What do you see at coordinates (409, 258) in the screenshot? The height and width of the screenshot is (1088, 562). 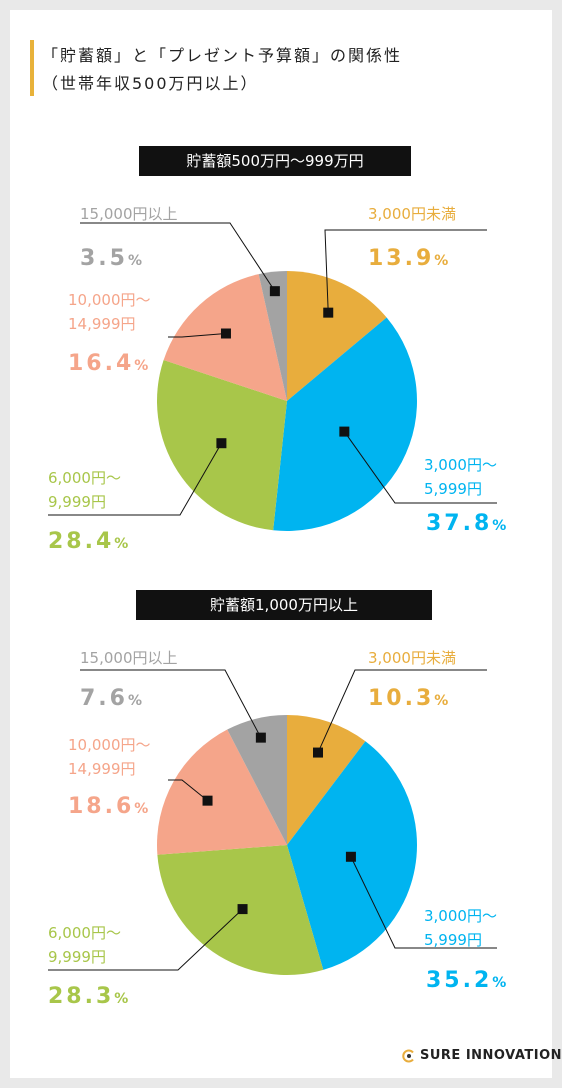 I see `pie1-value-label-1: 13.9%` at bounding box center [409, 258].